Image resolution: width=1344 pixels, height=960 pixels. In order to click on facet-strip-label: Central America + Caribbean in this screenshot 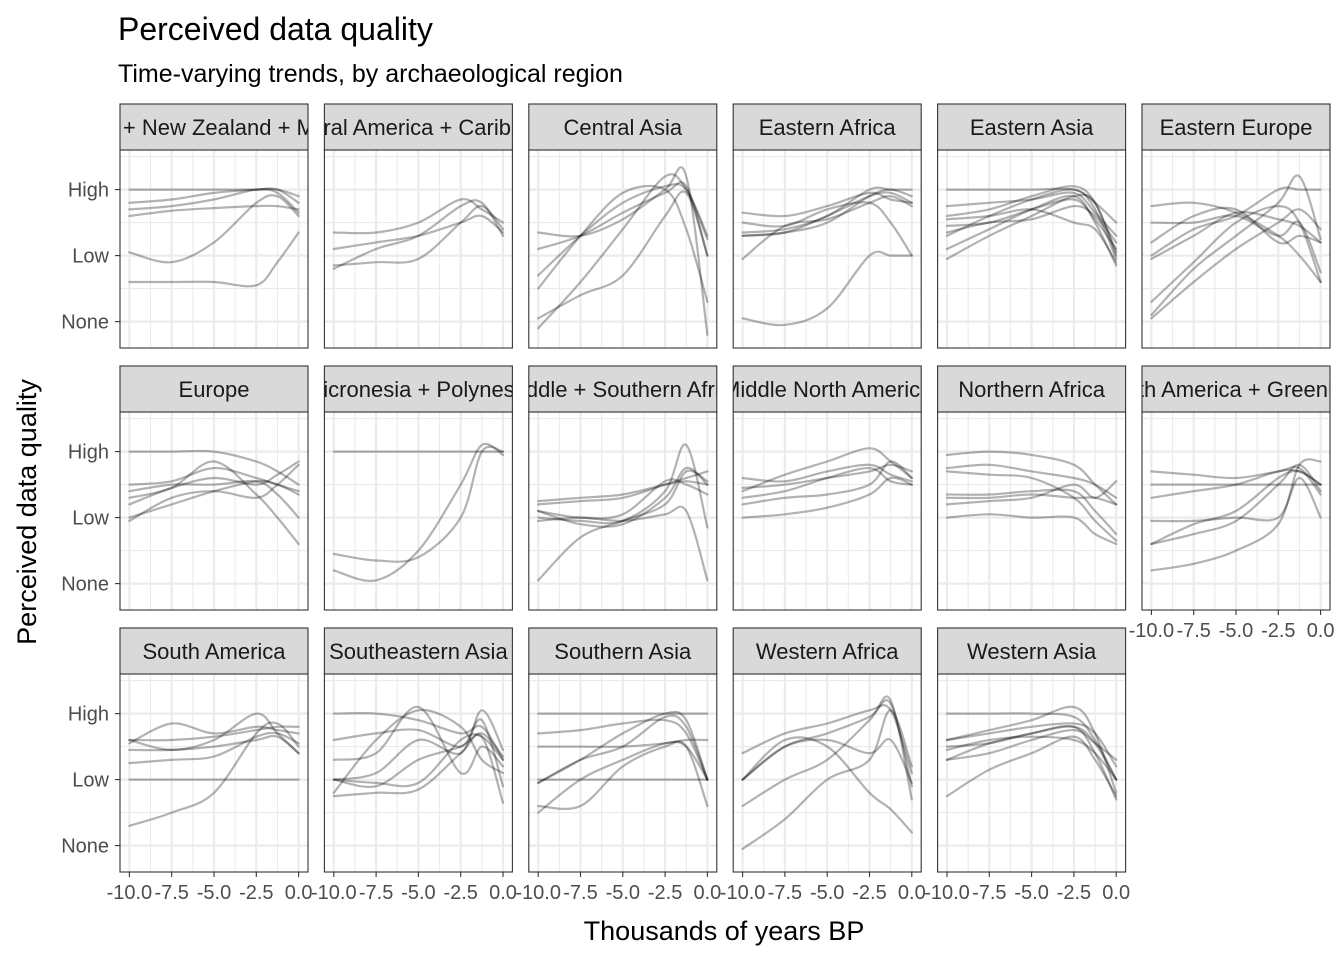, I will do `click(418, 127)`.